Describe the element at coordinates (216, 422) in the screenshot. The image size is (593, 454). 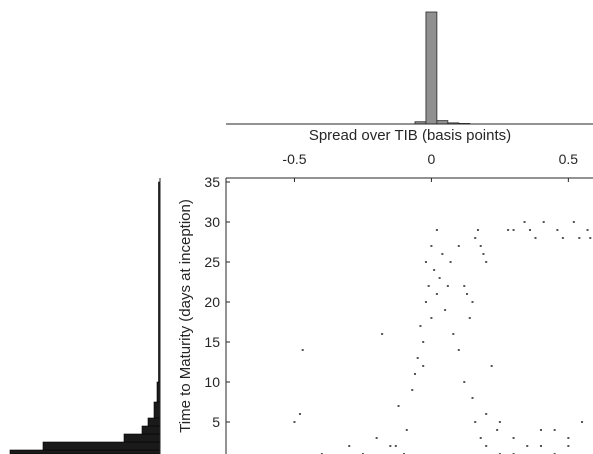
I see `y-tick-label: 5` at that location.